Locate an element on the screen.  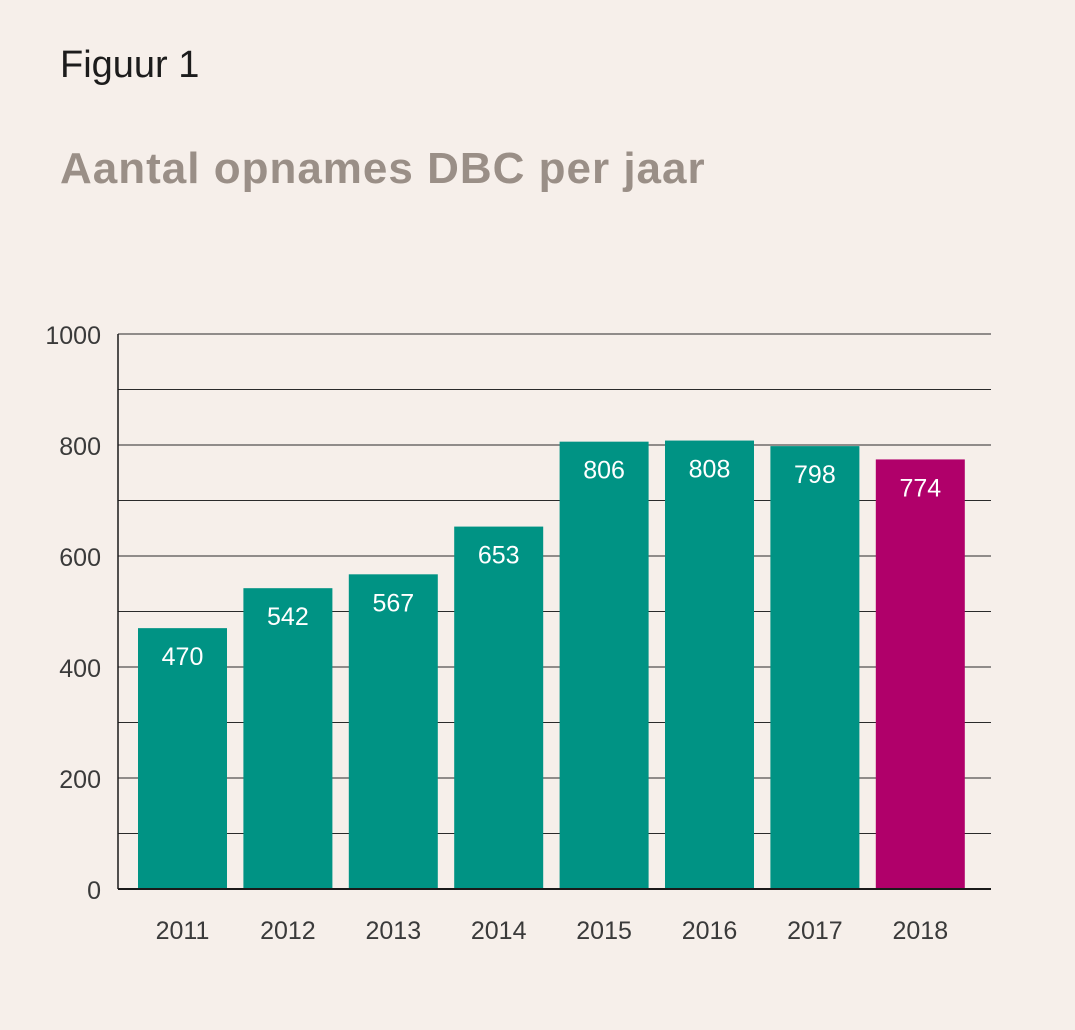
x-tick-label: 2015 is located at coordinates (604, 931).